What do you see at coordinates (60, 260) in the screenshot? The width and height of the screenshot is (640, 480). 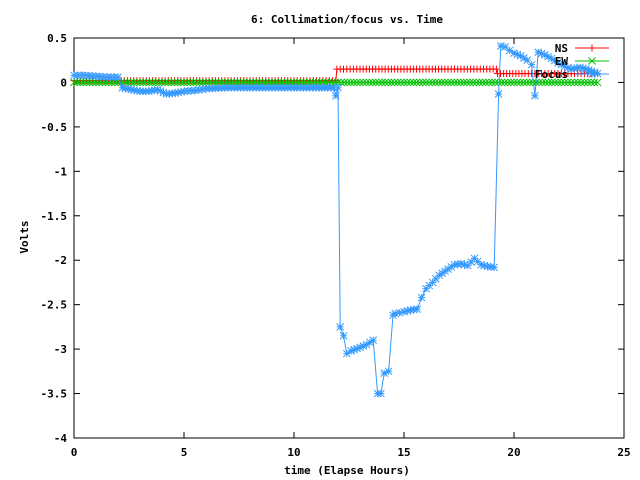 I see `y-tick-label: -2` at bounding box center [60, 260].